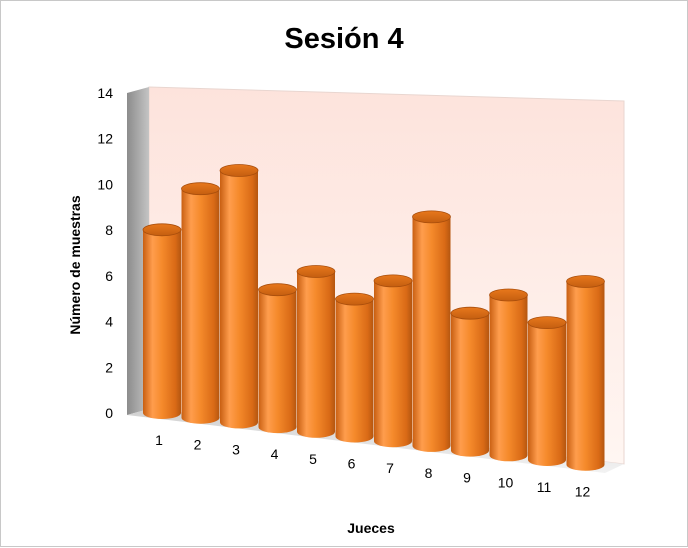  I want to click on y-tick-label: 2, so click(109, 367).